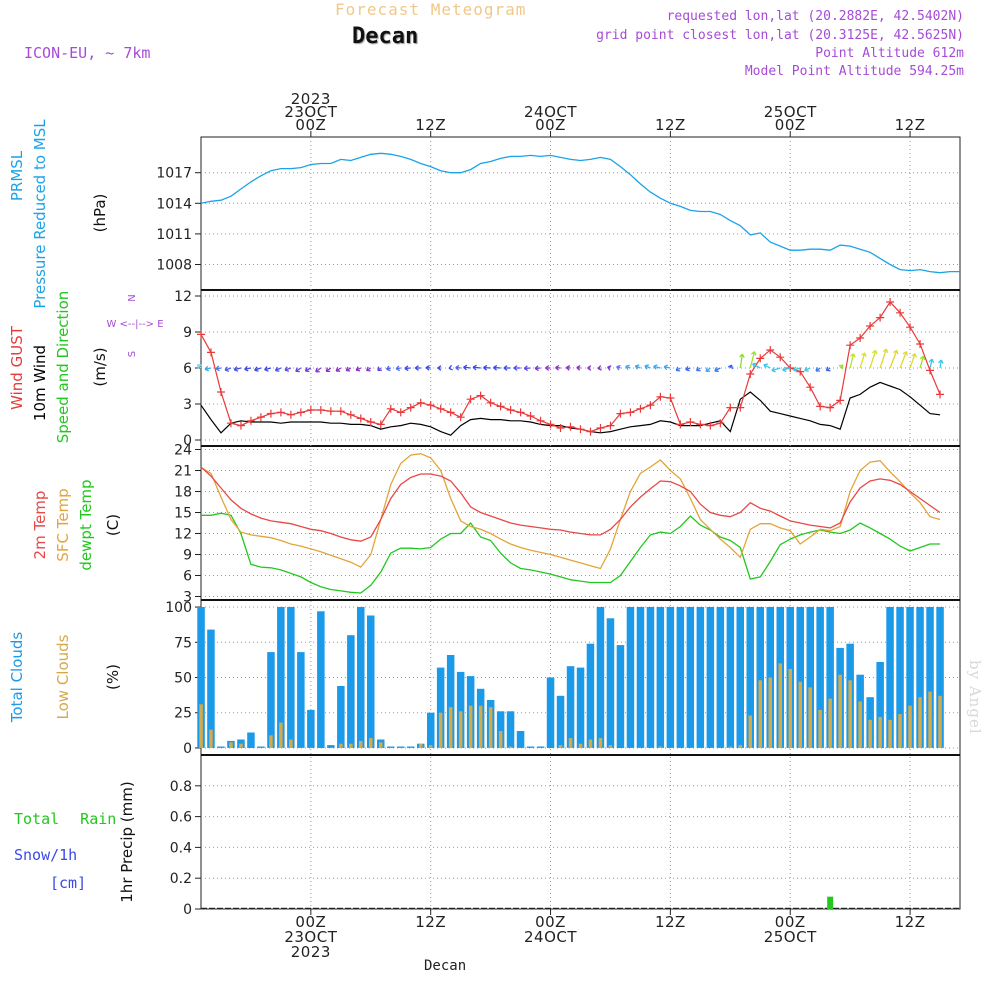 The image size is (1000, 1000). Describe the element at coordinates (790, 937) in the screenshot. I see `bottom-time-label: 25OCT` at that location.